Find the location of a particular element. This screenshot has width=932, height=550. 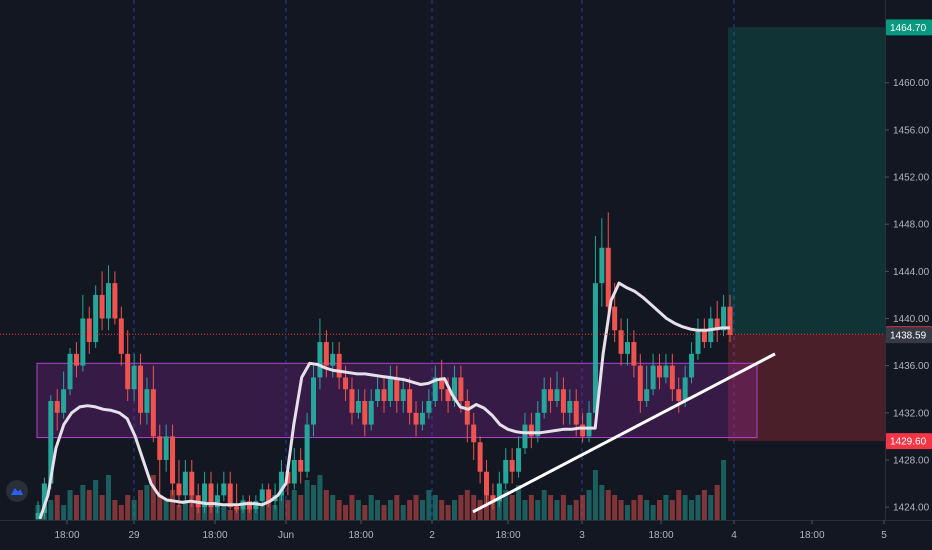

price-tag-last-price: 1438.59 is located at coordinates (909, 335).